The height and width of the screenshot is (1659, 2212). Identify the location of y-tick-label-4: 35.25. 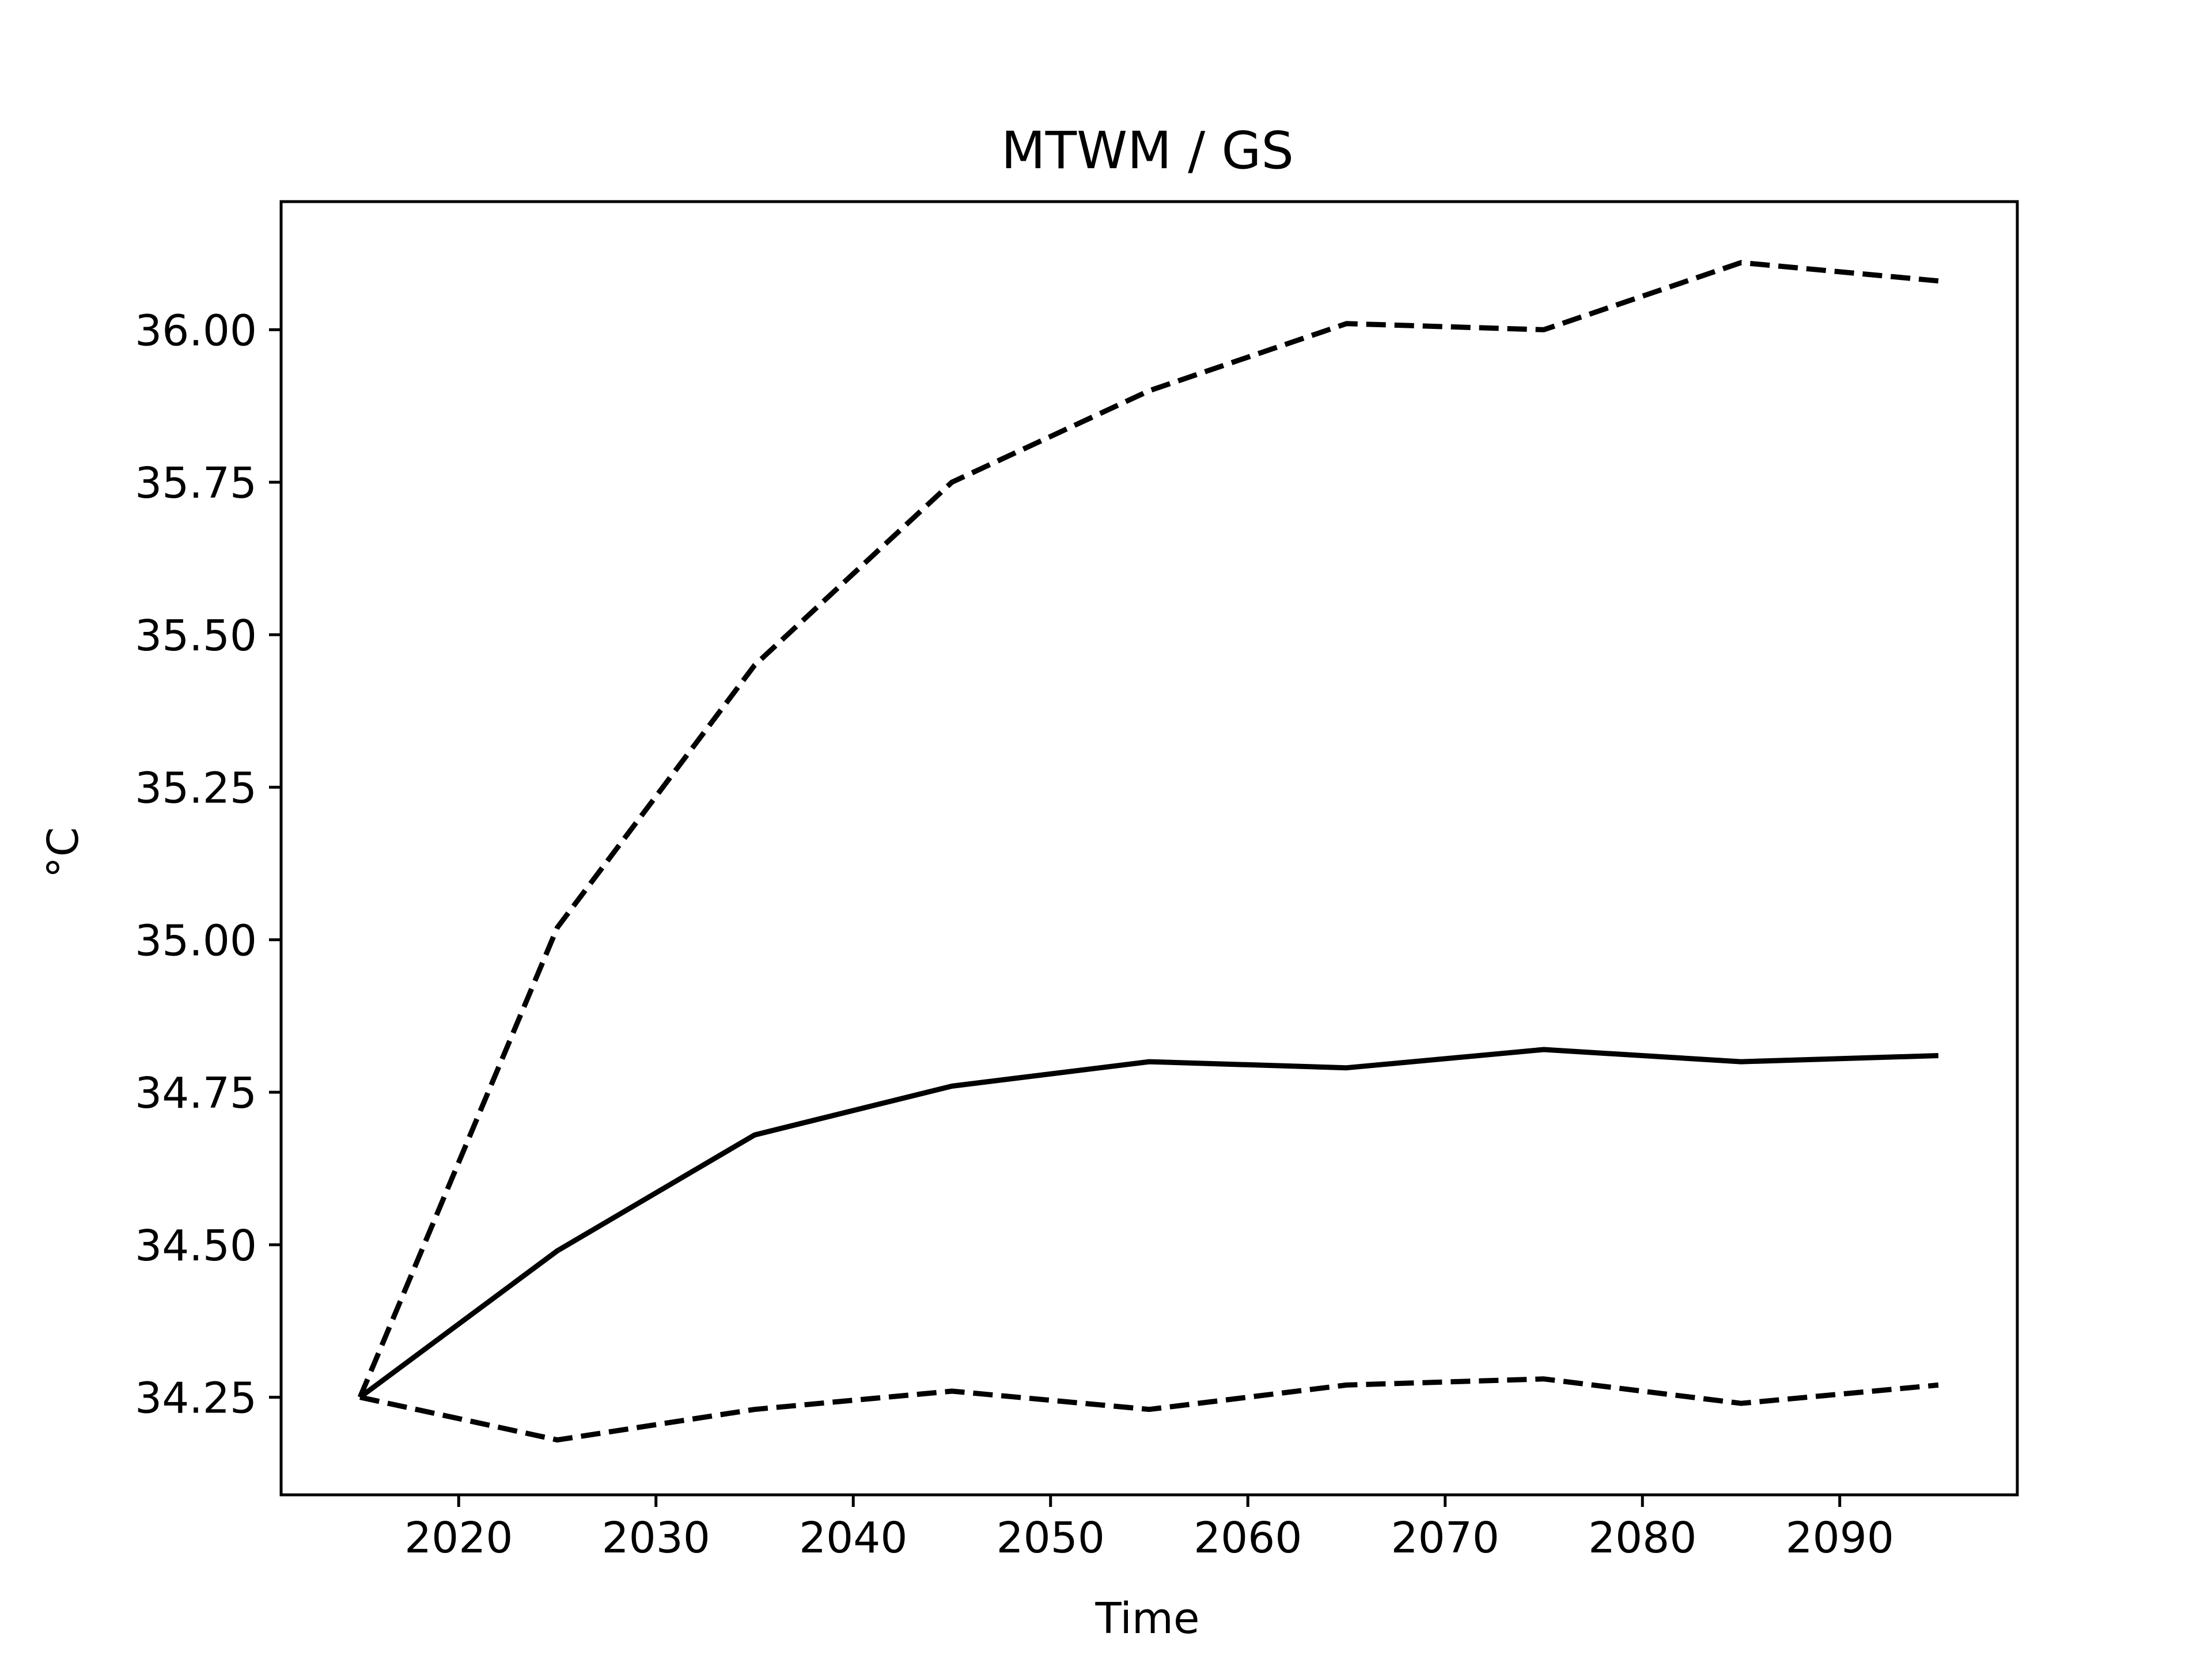
(196, 788).